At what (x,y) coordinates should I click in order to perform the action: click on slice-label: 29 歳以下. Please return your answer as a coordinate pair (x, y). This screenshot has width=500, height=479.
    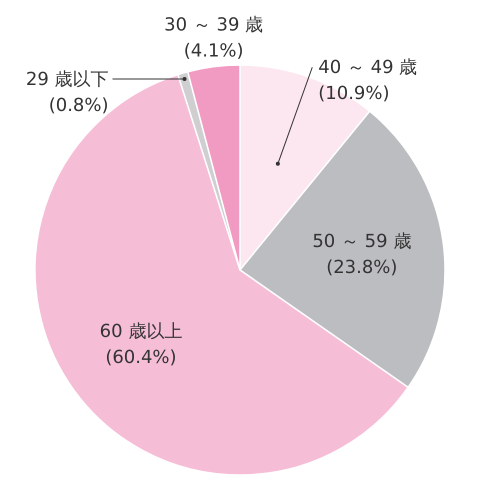
    Looking at the image, I should click on (67, 79).